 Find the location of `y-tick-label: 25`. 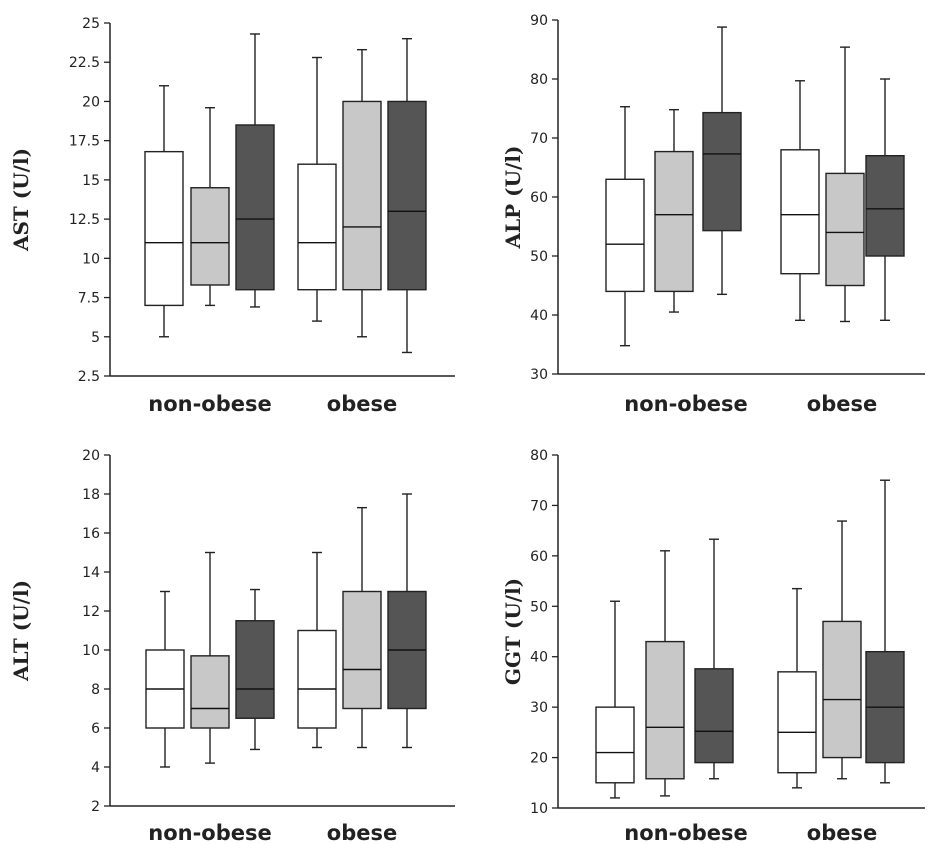

y-tick-label: 25 is located at coordinates (91, 24).